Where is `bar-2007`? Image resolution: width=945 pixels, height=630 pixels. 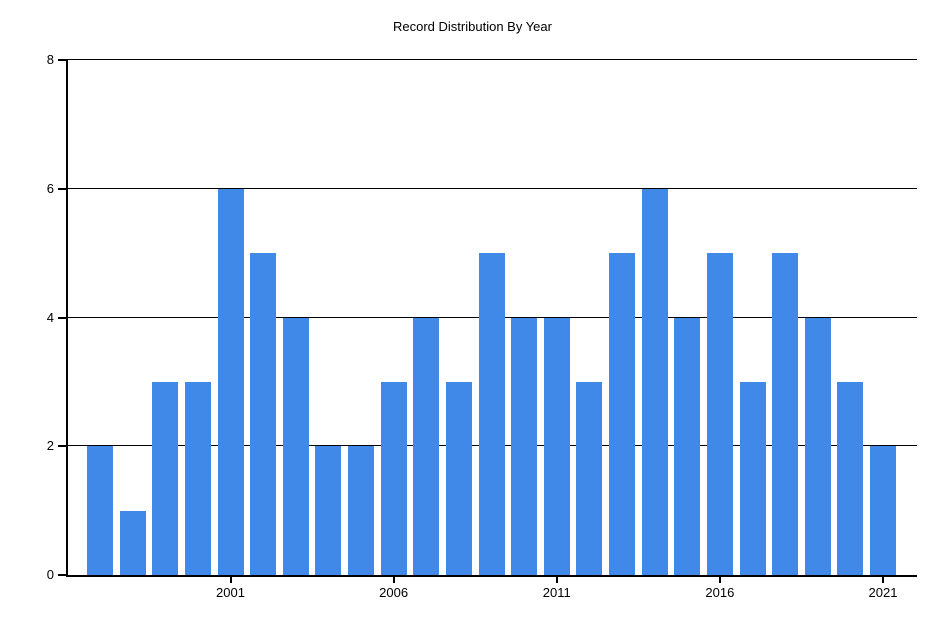
bar-2007 is located at coordinates (426, 446).